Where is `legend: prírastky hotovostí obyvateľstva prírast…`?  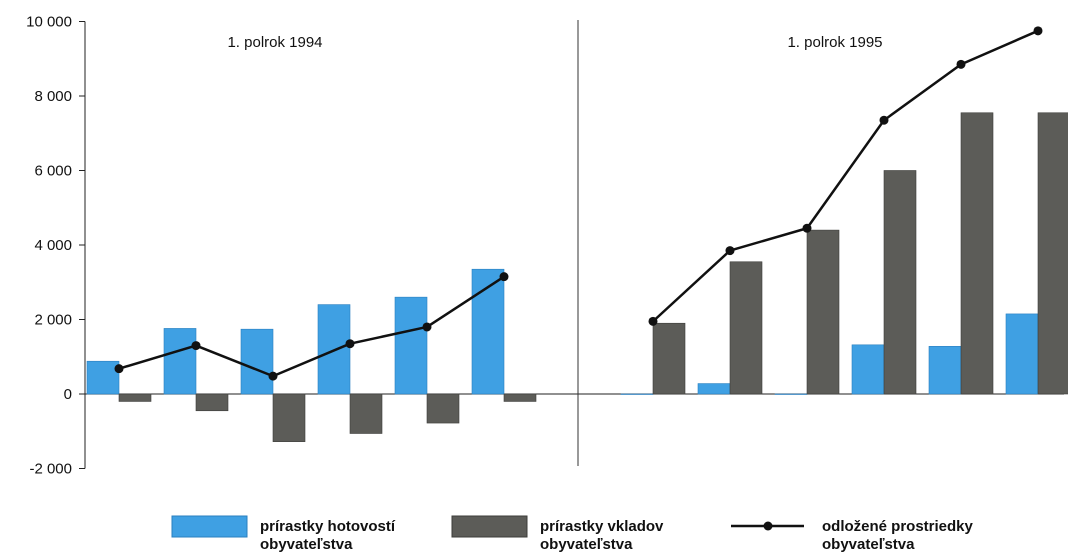 legend: prírastky hotovostí obyvateľstva prírast… is located at coordinates (572, 533).